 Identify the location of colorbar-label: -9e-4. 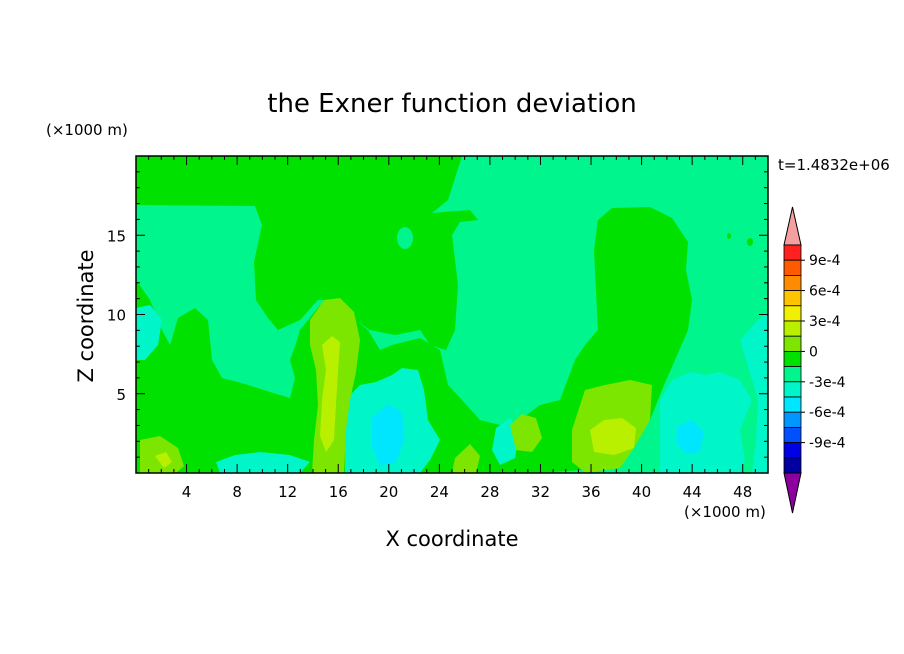
(827, 444).